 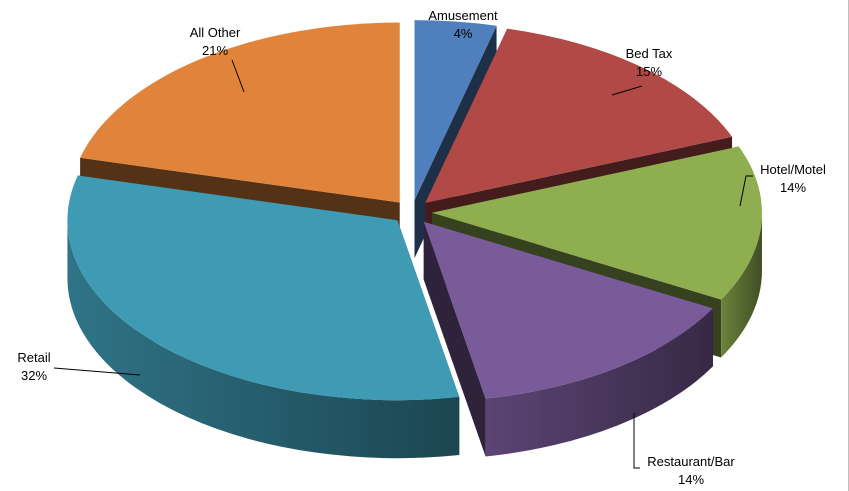 I want to click on leader-line-hotel-motel, so click(x=746, y=191).